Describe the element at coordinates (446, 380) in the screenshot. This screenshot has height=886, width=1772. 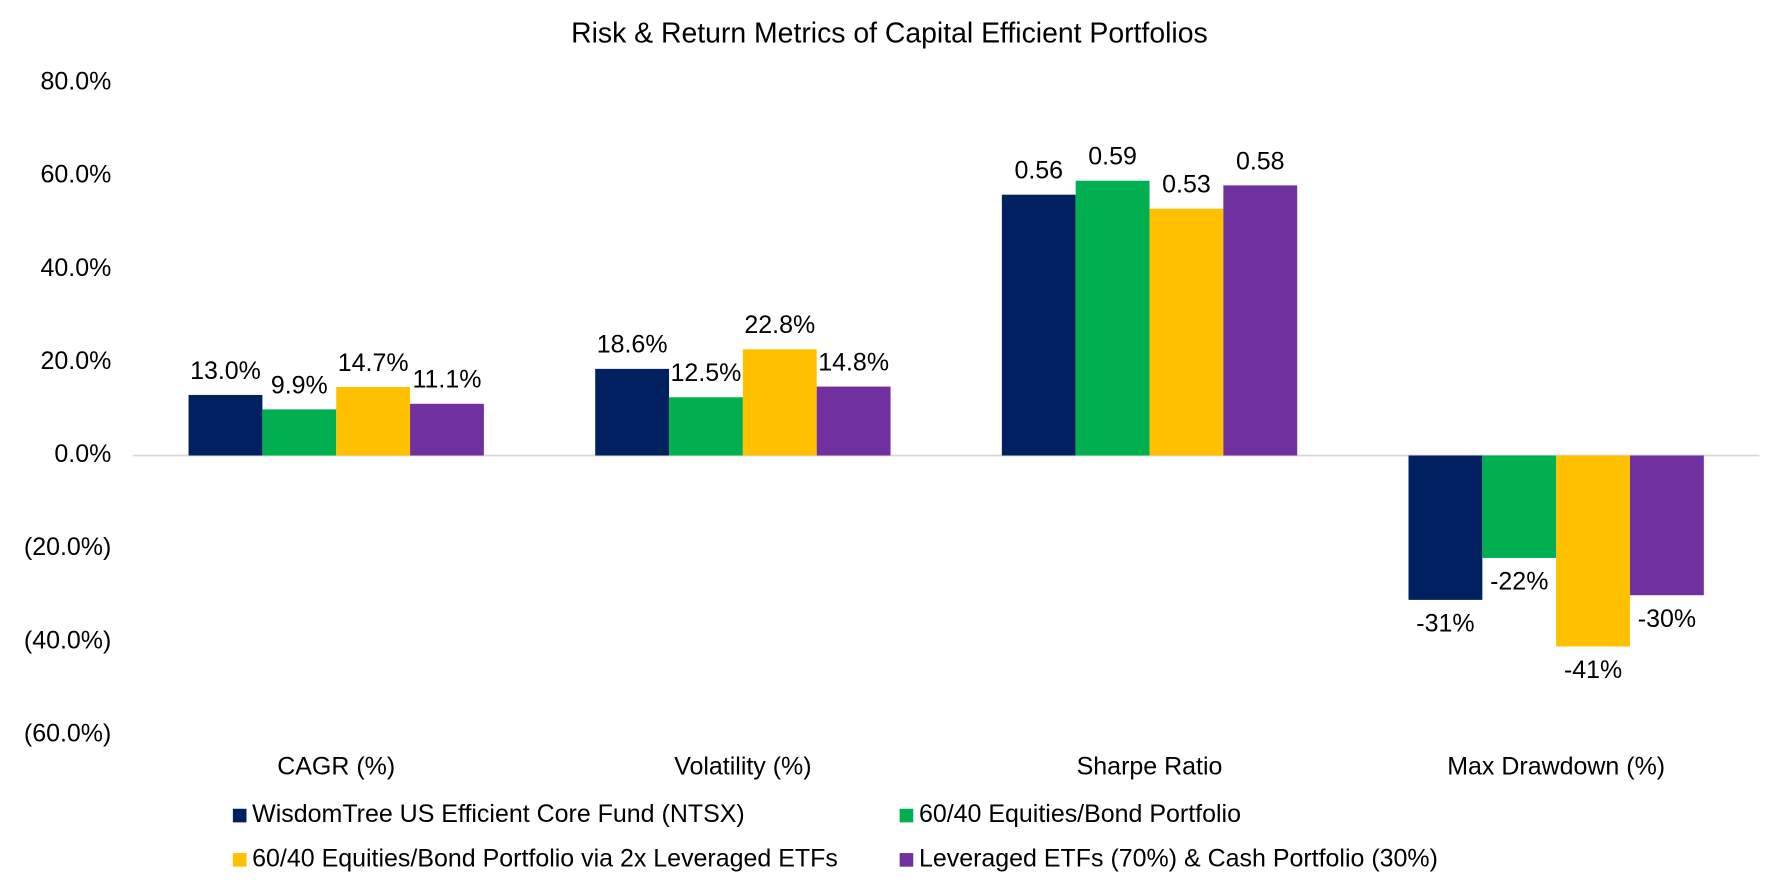
I see `data-label: 11.1%` at that location.